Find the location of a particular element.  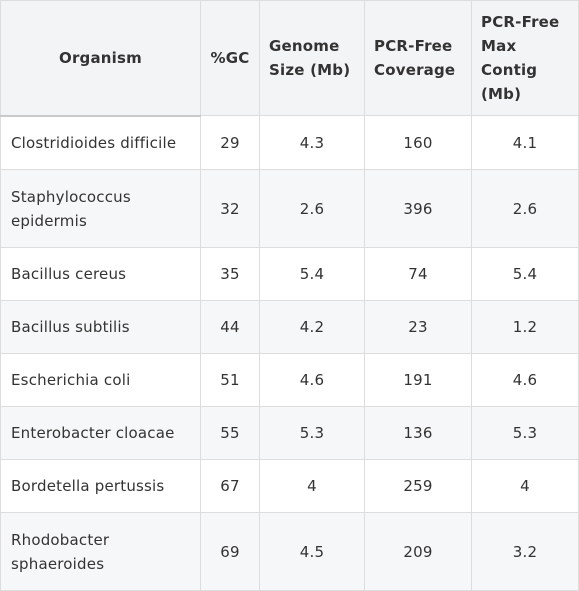

cell-gc: 29 is located at coordinates (230, 142).